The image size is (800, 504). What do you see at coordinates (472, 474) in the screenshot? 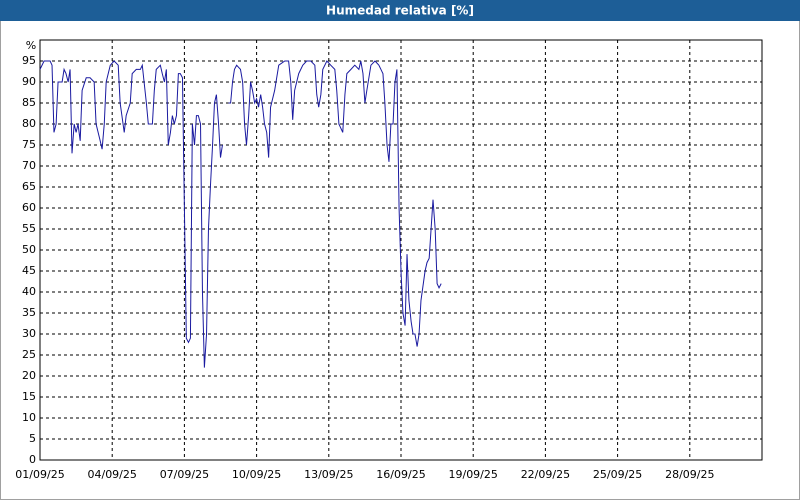
I see `x-tick-label: 19/09/25` at bounding box center [472, 474].